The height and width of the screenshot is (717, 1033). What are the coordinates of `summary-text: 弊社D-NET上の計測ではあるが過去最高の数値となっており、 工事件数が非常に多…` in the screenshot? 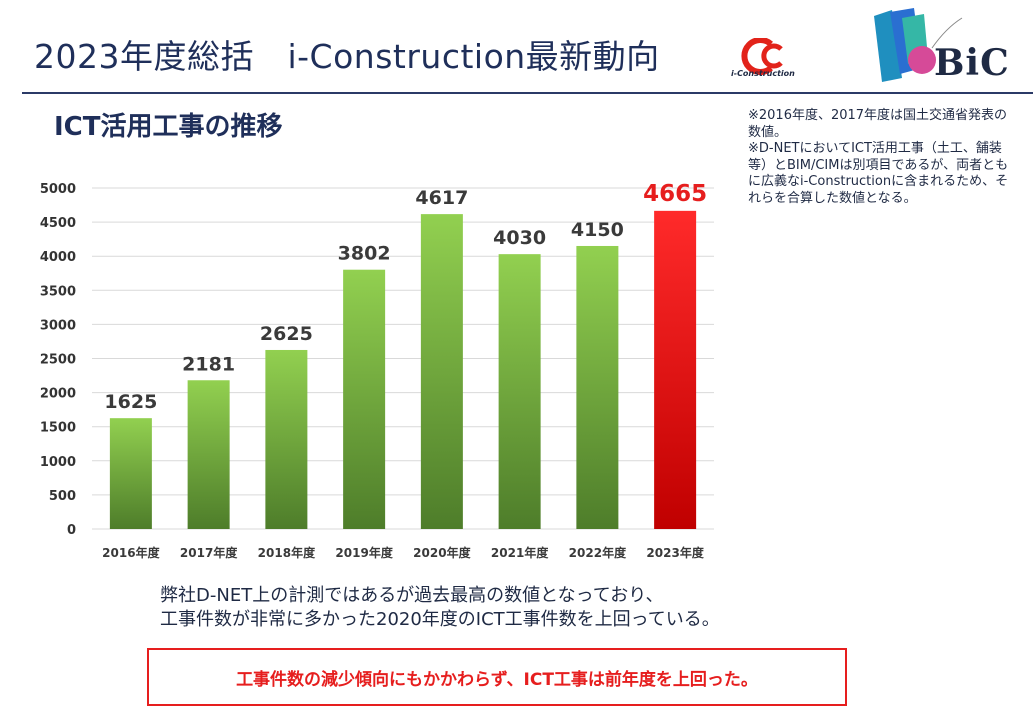 It's located at (440, 608).